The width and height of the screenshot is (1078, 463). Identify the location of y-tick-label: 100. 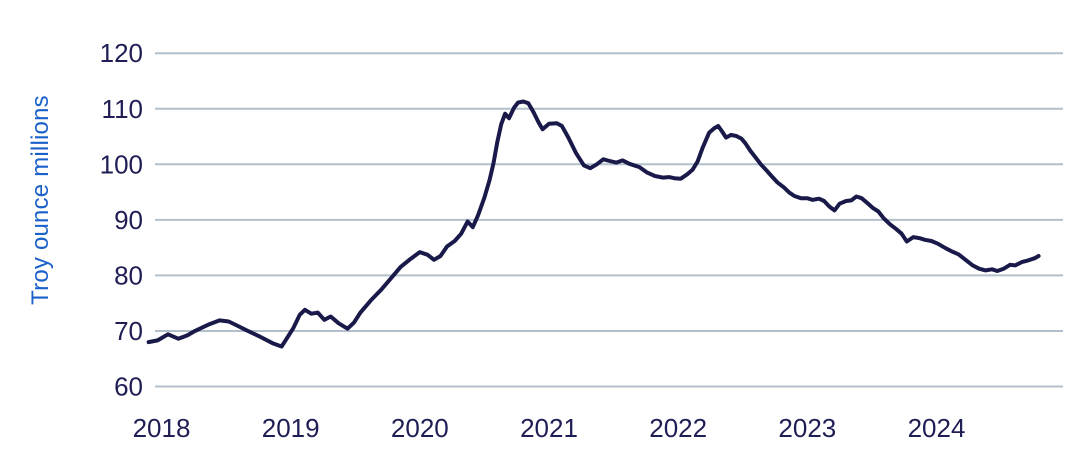
(121, 164).